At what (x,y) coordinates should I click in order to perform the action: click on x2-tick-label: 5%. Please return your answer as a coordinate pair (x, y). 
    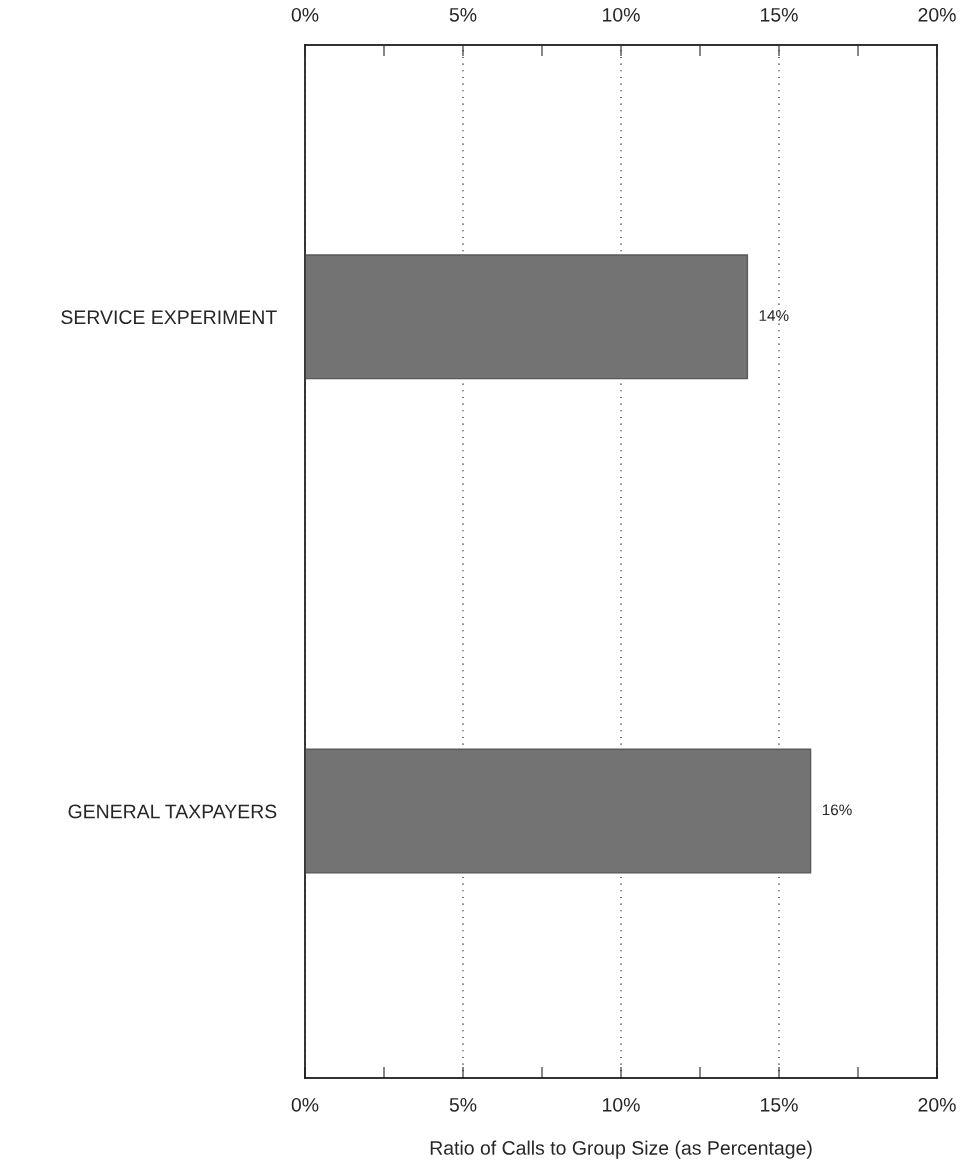
    Looking at the image, I should click on (463, 15).